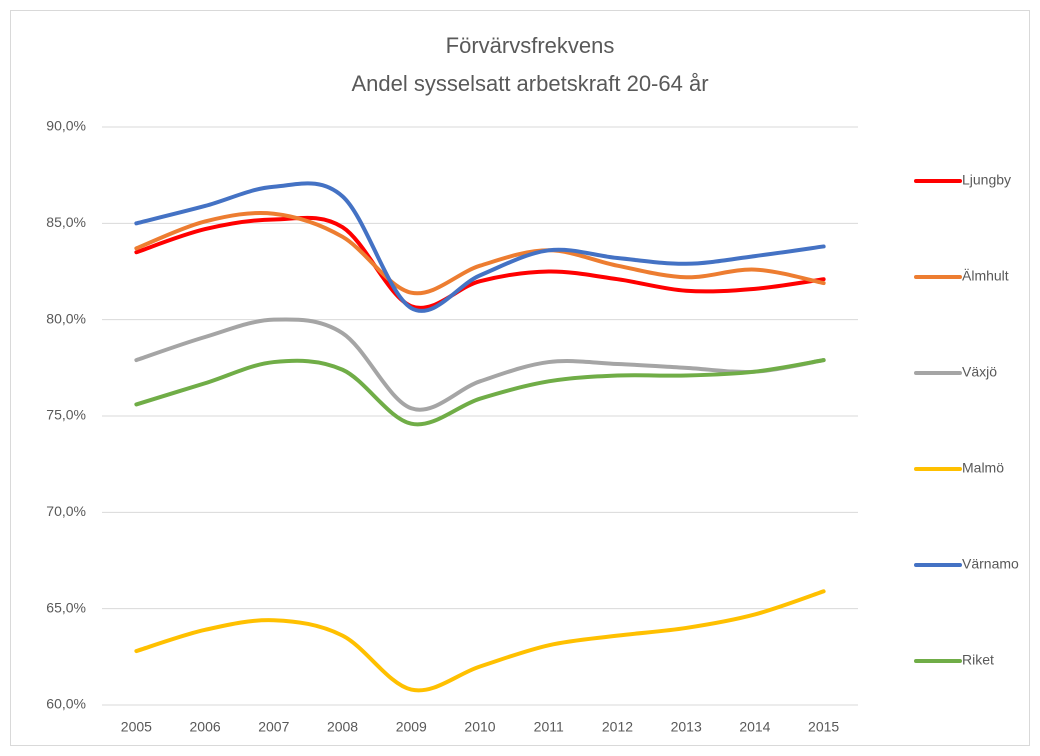 This screenshot has height=756, width=1040. I want to click on legend-label: Malmö, so click(983, 468).